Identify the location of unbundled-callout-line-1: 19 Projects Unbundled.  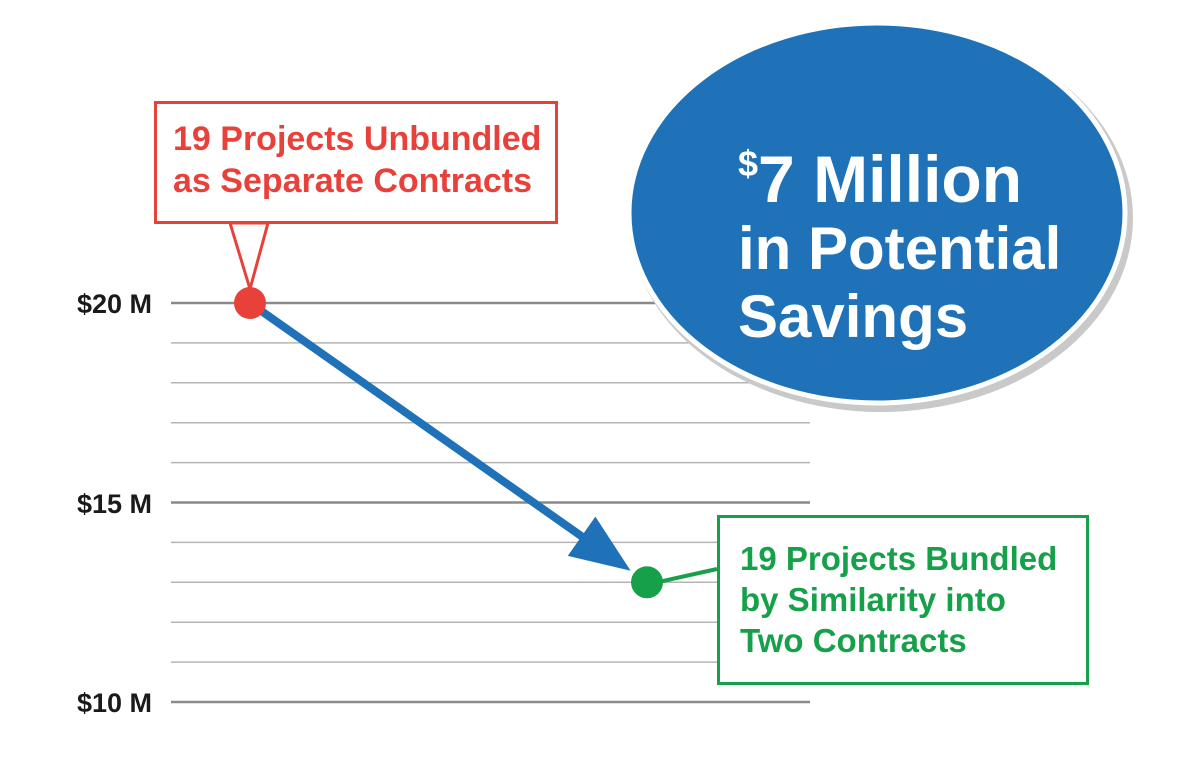
(357, 139).